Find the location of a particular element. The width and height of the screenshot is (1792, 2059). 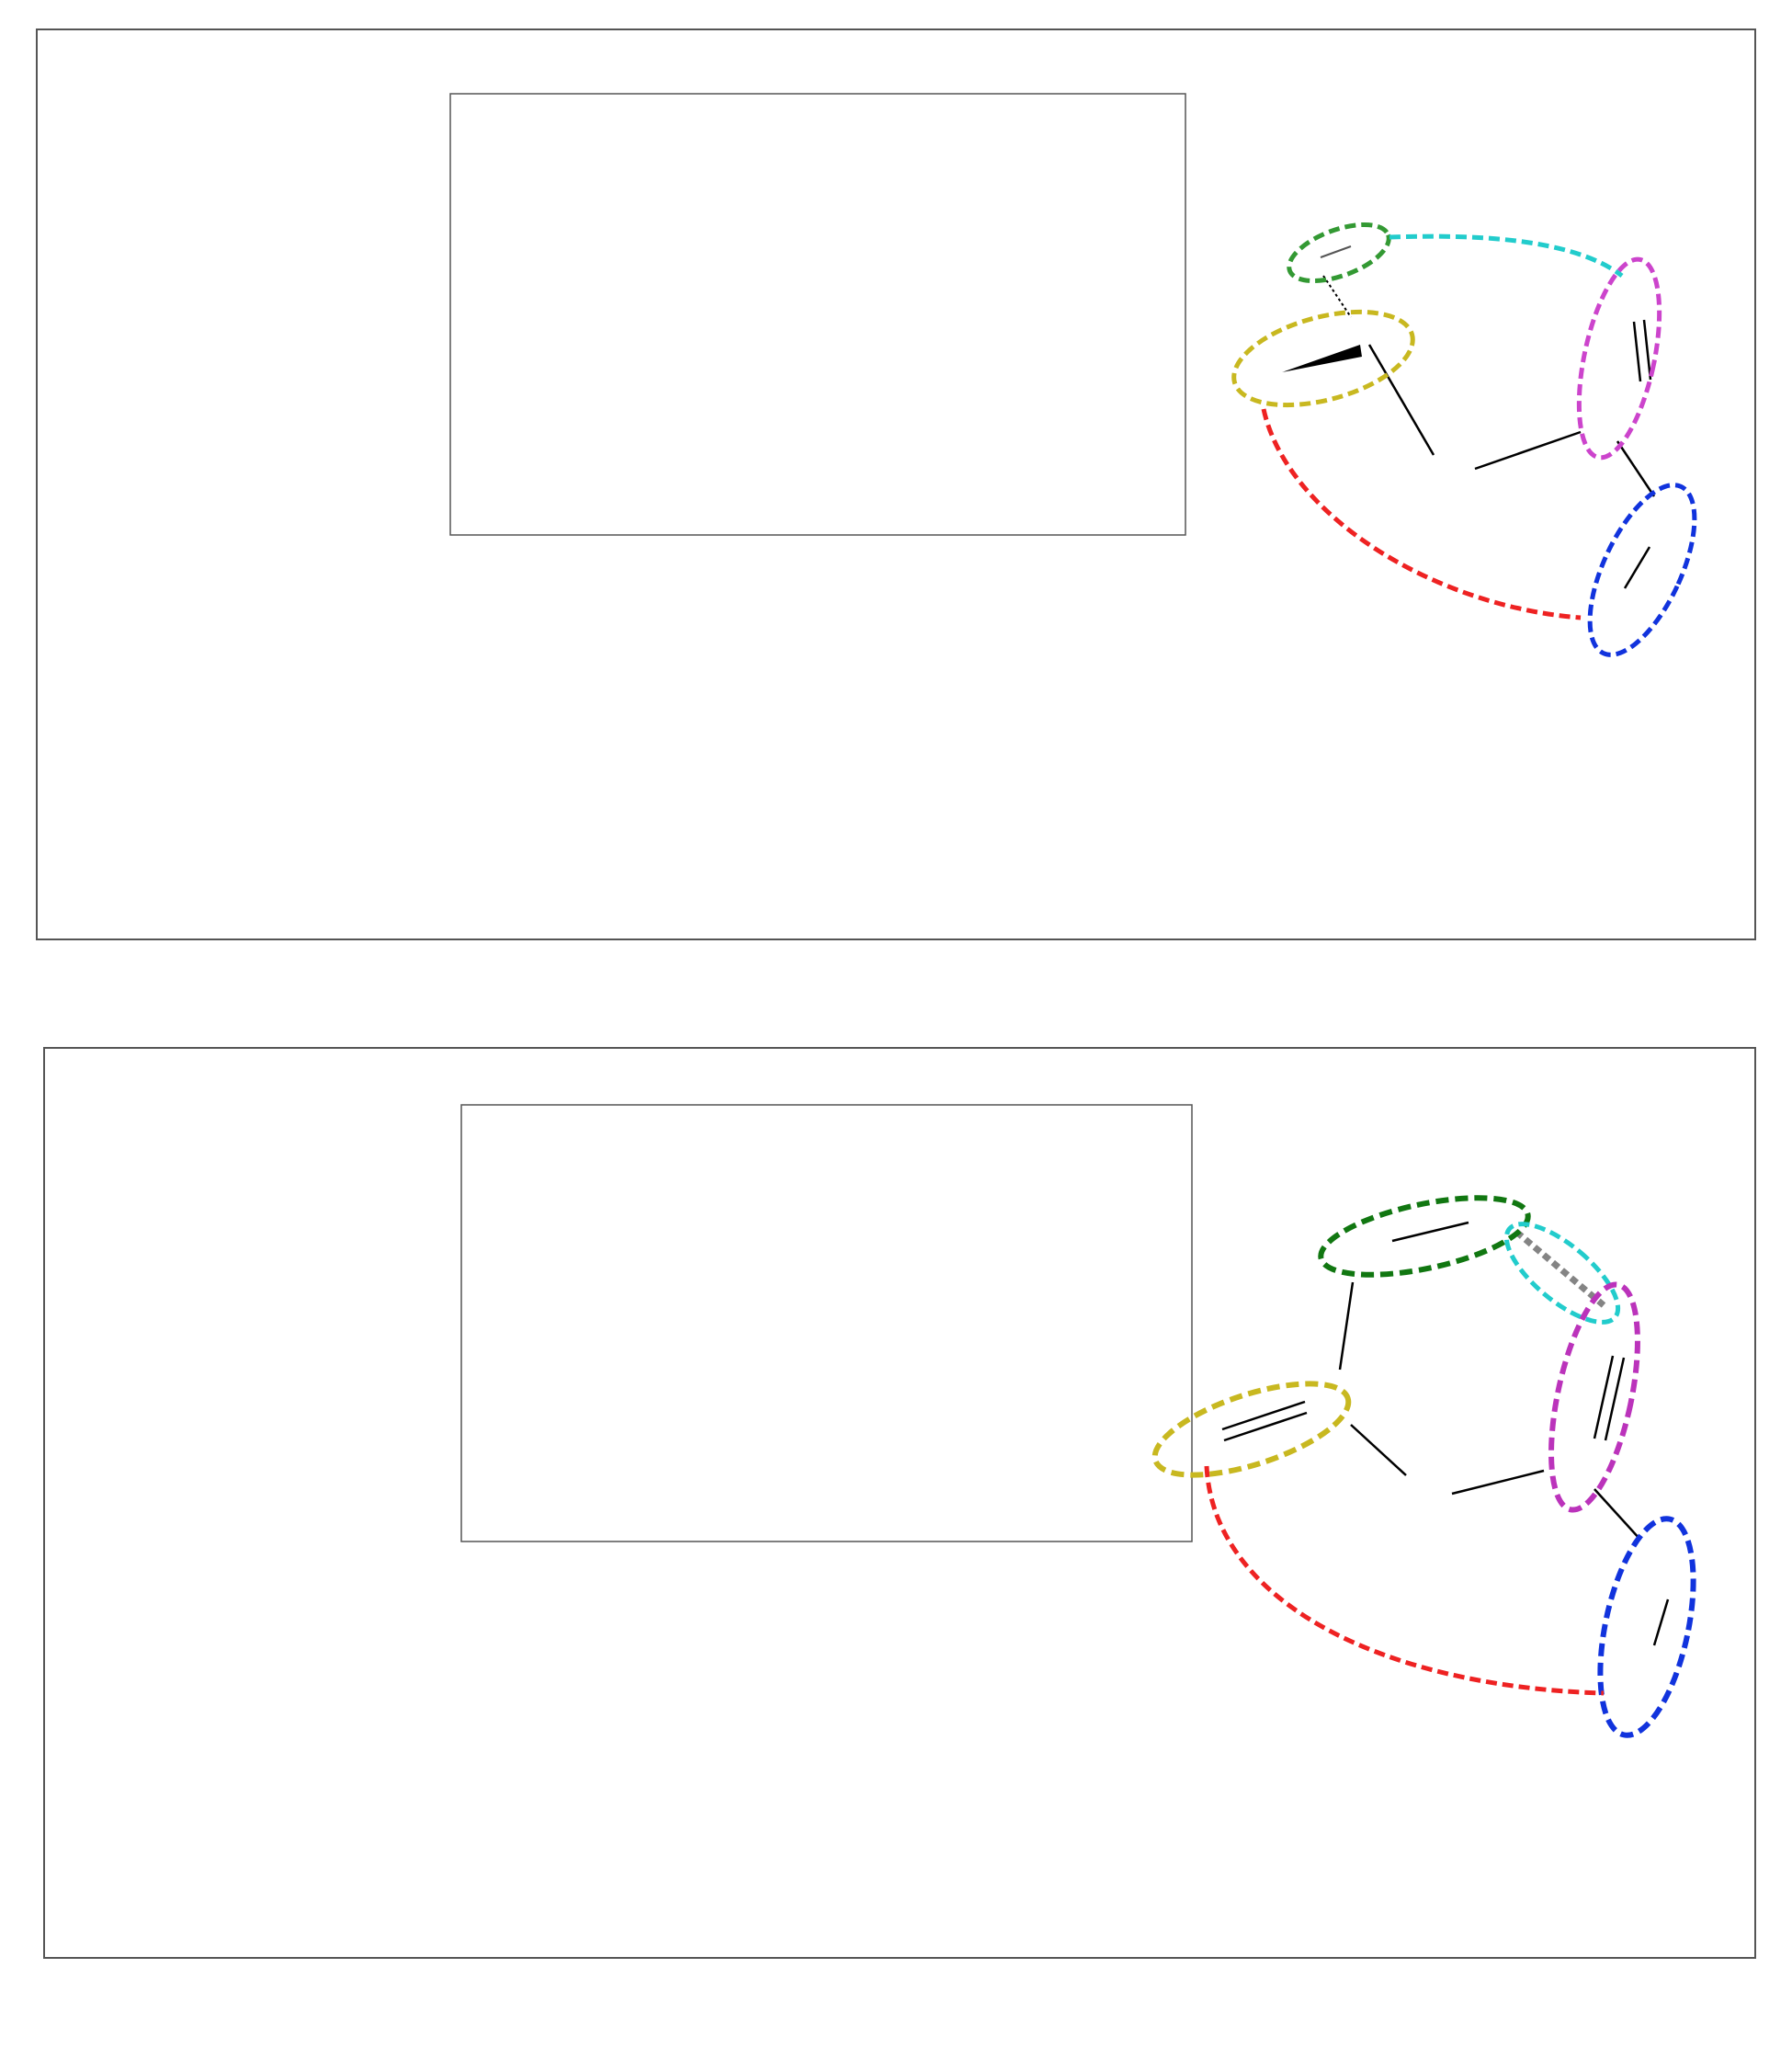

bond-o1-c1 is located at coordinates (1263, 1415).